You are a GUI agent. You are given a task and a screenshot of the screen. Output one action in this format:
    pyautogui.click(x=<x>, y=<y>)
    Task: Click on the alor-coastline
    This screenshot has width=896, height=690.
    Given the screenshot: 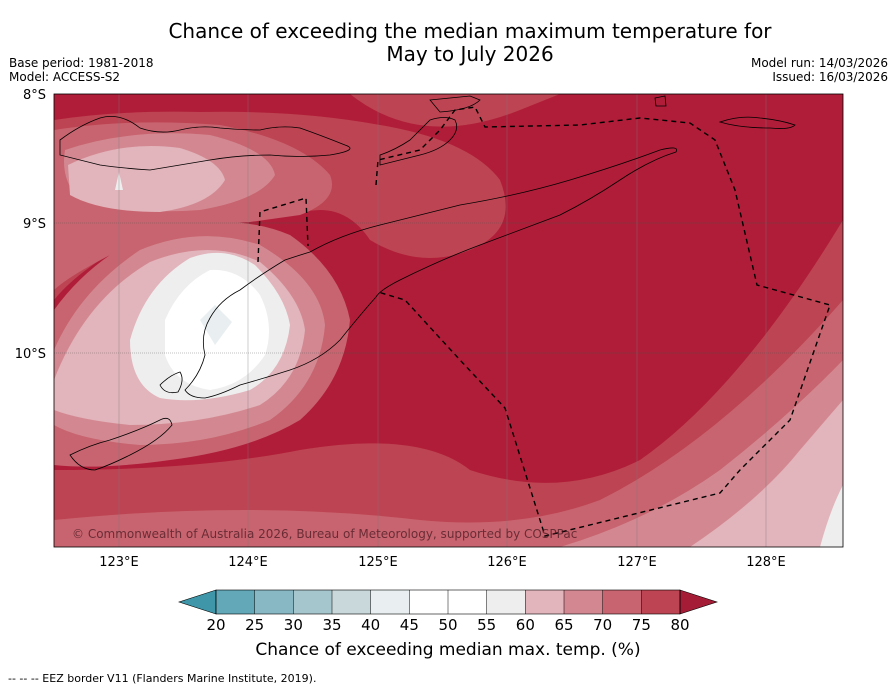 What is the action you would take?
    pyautogui.click(x=418, y=141)
    